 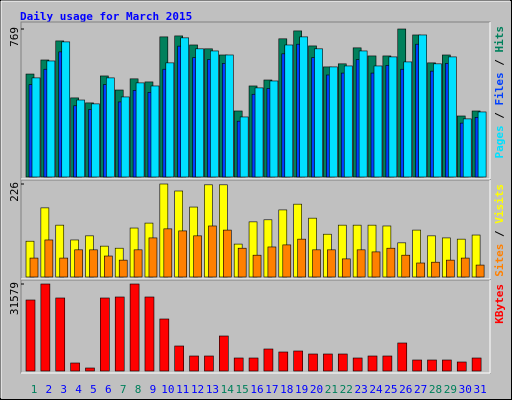 What do you see at coordinates (346, 389) in the screenshot?
I see `x-tick-label: 22` at bounding box center [346, 389].